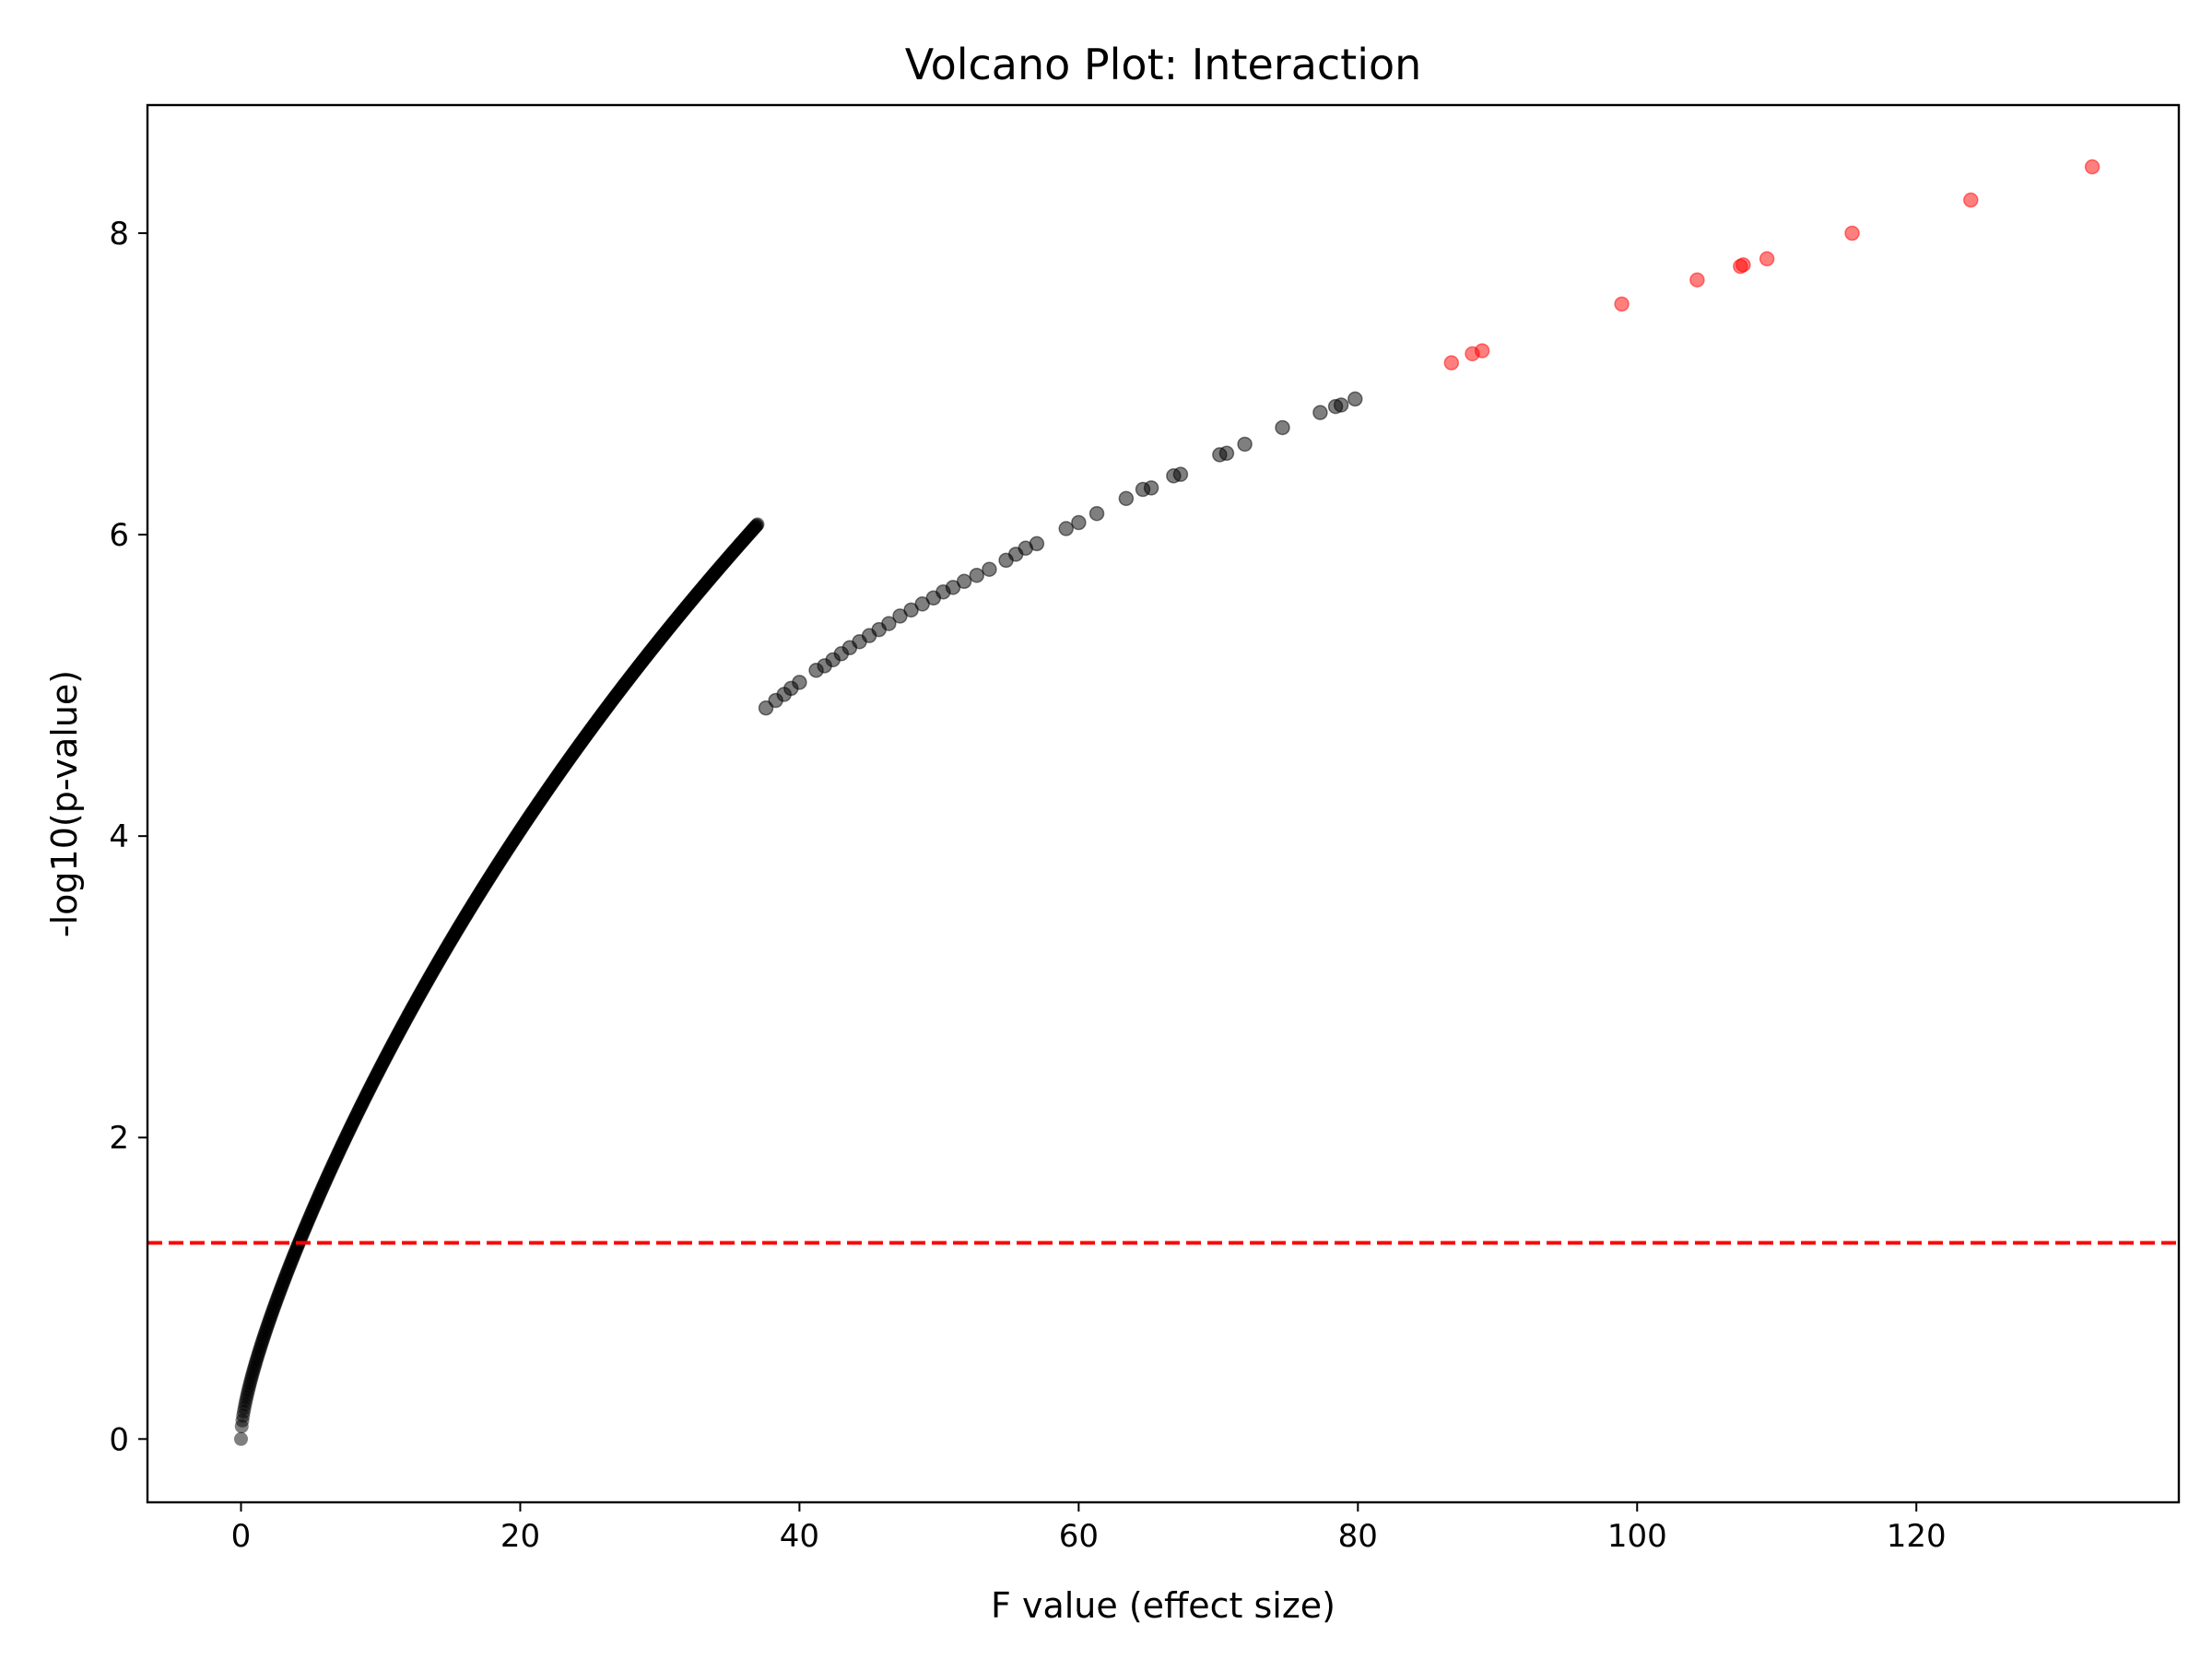 The width and height of the screenshot is (2212, 1659). I want to click on y-tick-label: 8, so click(119, 234).